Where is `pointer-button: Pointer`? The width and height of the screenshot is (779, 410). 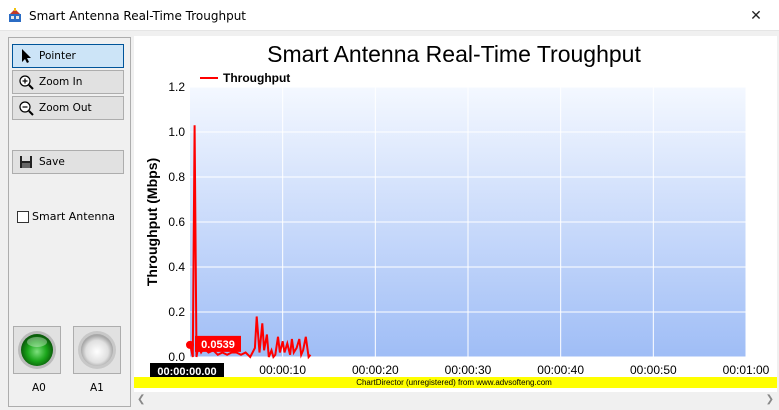
pointer-button: Pointer is located at coordinates (68, 56).